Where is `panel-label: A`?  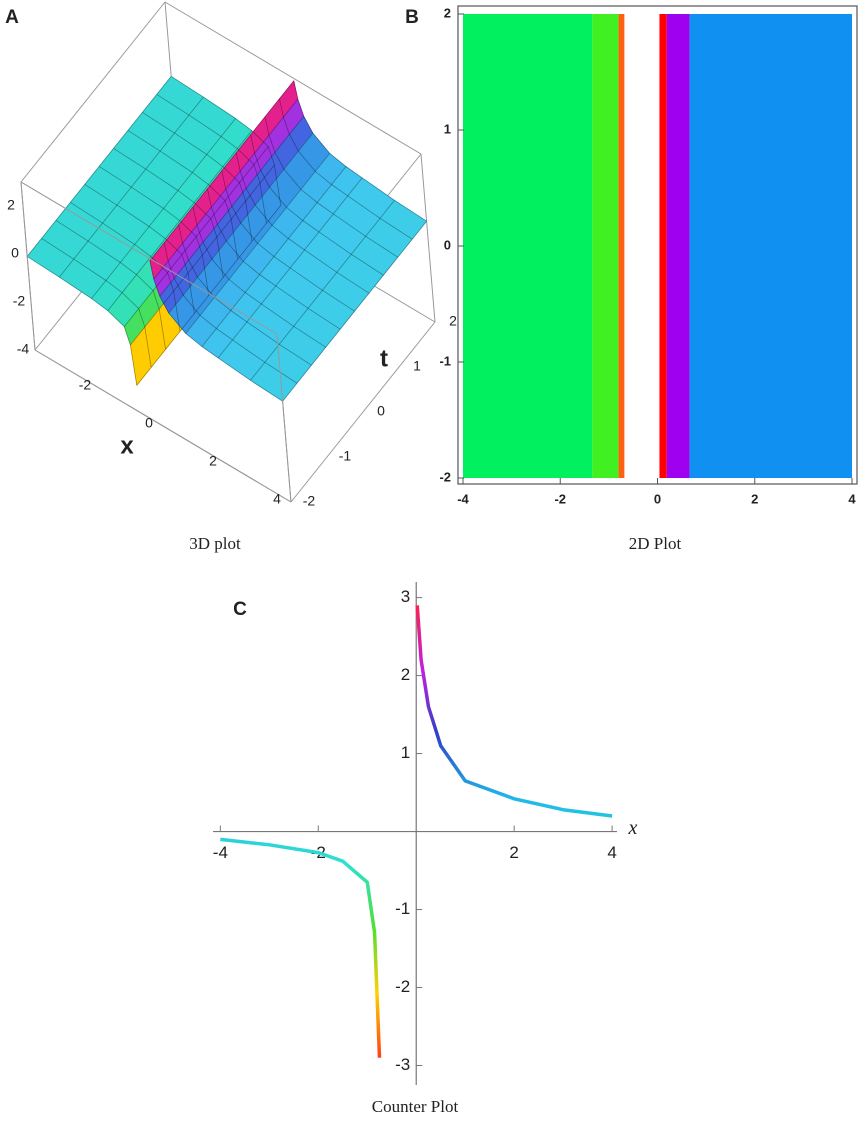 panel-label: A is located at coordinates (12, 17).